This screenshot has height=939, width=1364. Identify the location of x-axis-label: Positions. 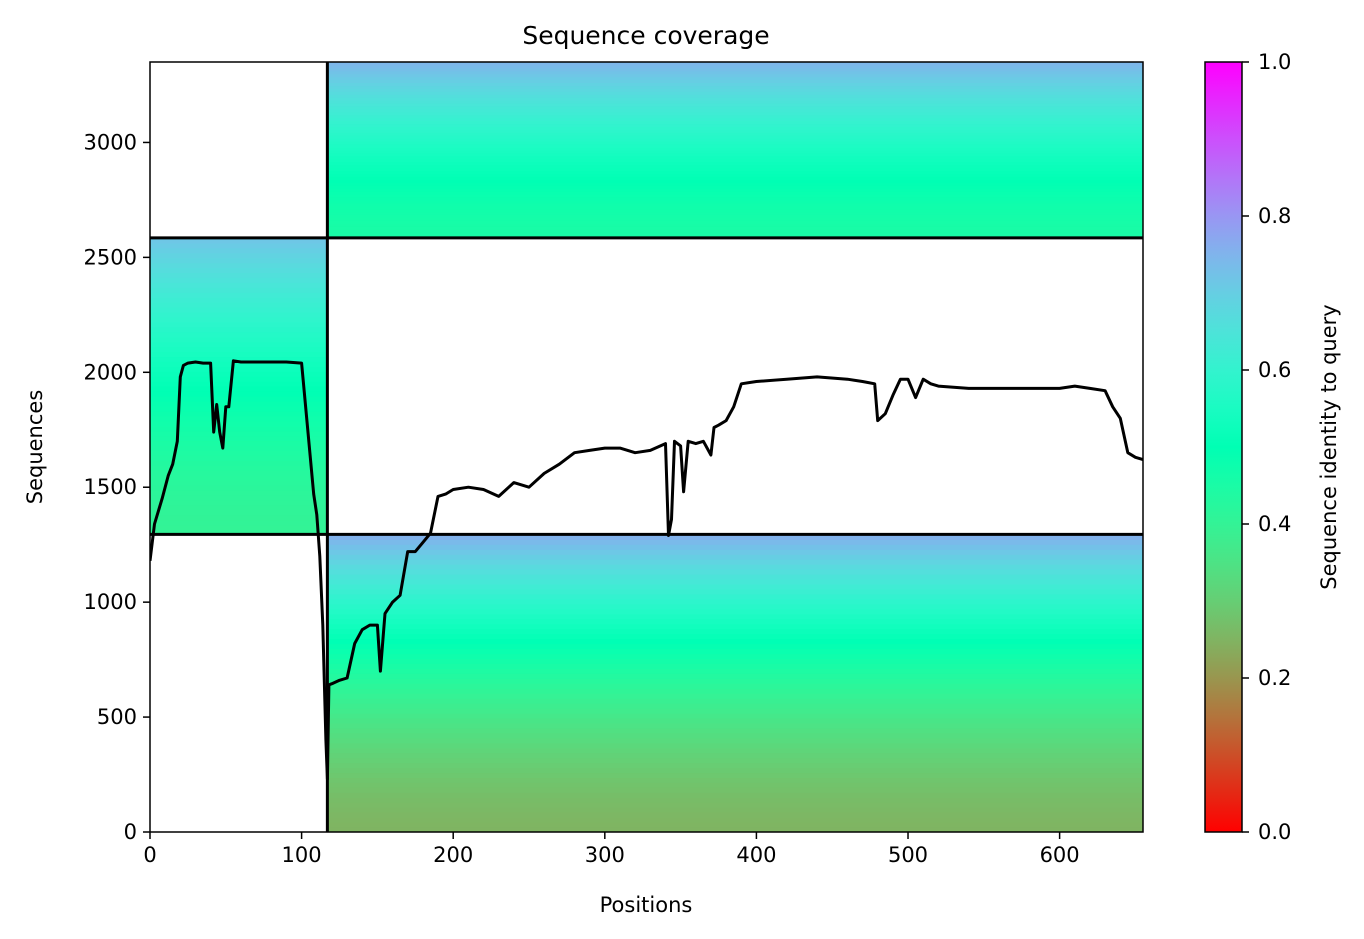
(646, 905).